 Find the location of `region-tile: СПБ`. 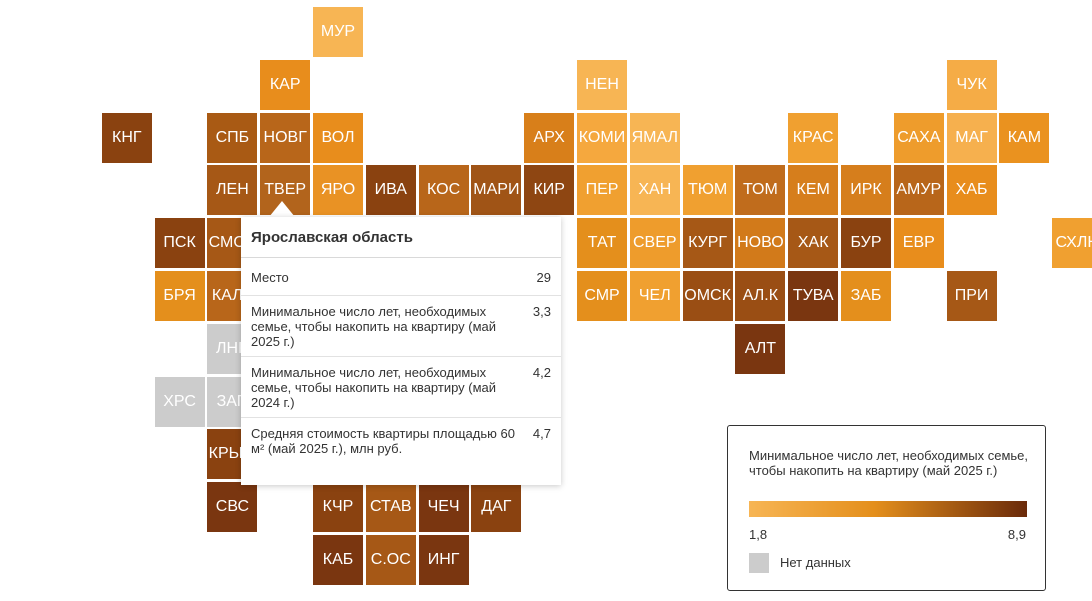

region-tile: СПБ is located at coordinates (232, 137).